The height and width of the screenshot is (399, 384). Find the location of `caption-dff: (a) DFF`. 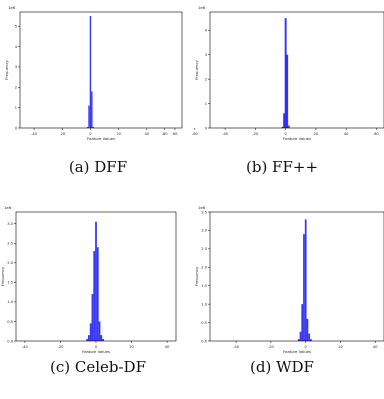

caption-dff: (a) DFF is located at coordinates (98, 167).